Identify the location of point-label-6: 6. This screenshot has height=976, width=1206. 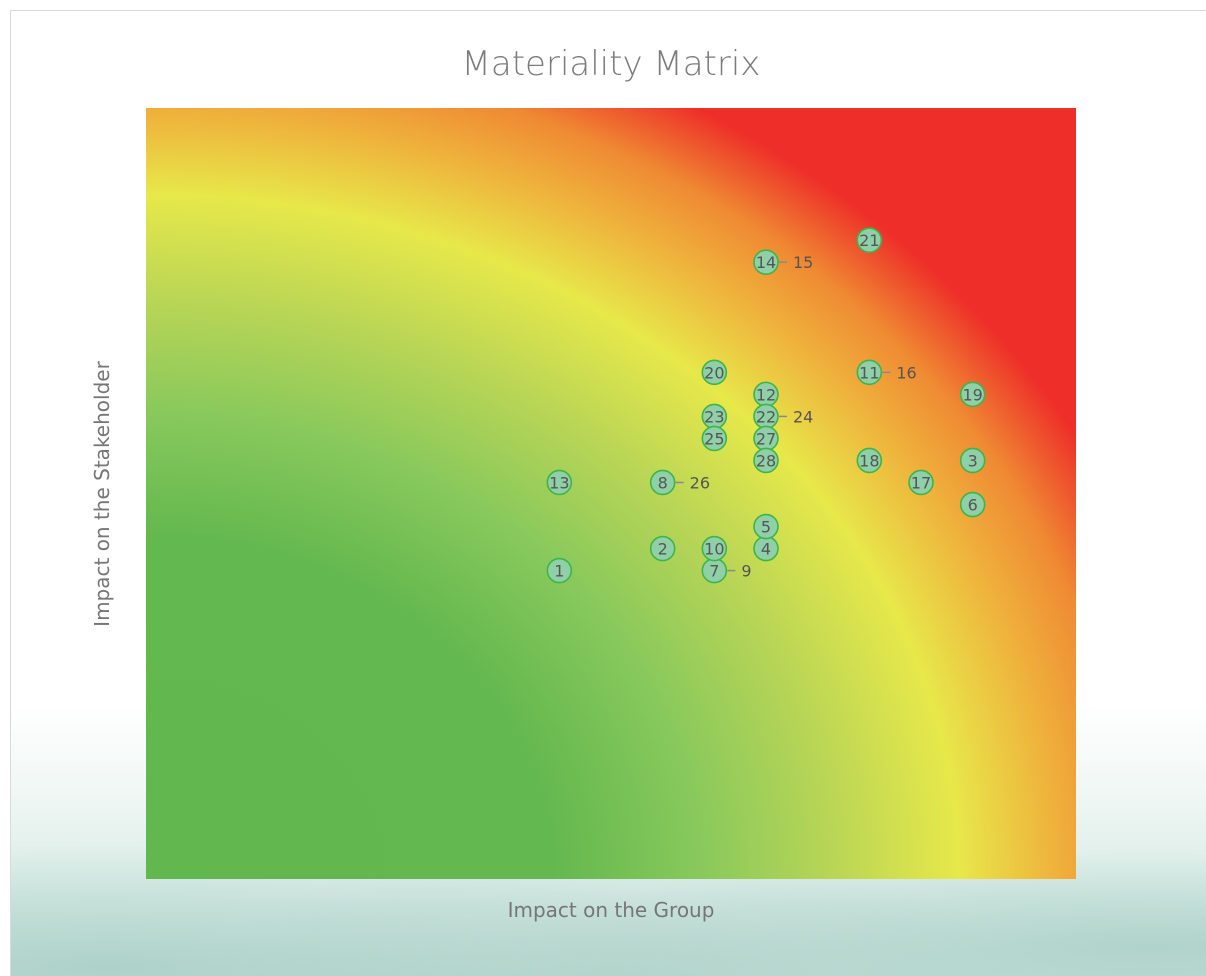
(973, 505).